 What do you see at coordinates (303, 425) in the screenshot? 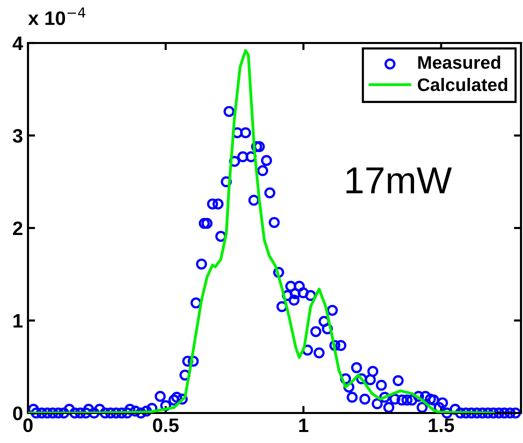
I see `x-tick-label: 1` at bounding box center [303, 425].